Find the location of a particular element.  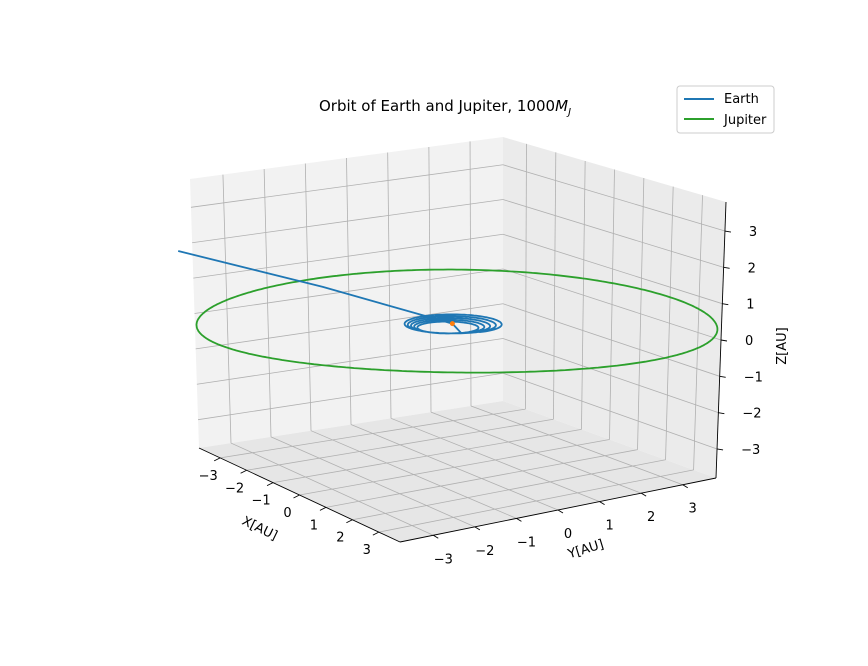

y-tick-label: −3 is located at coordinates (443, 559).